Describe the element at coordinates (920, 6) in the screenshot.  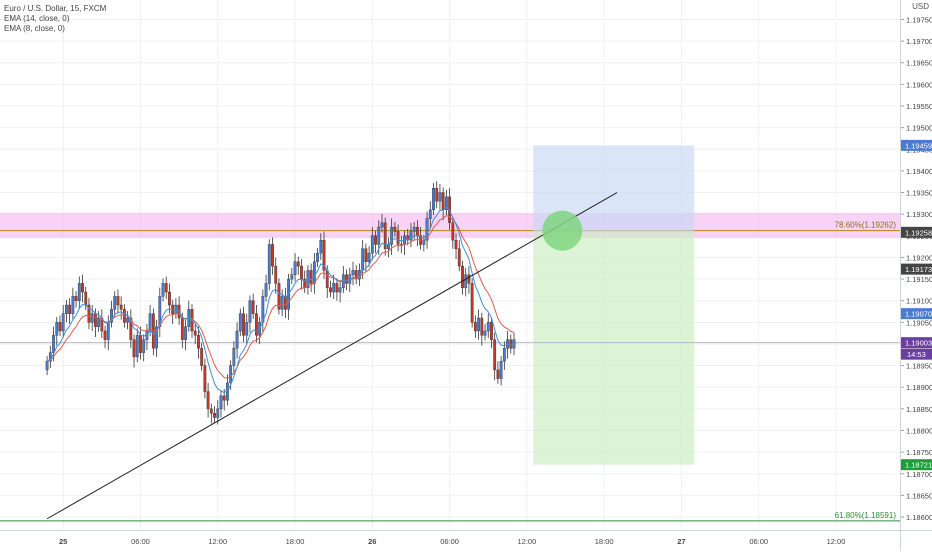
I see `currency-label: USD` at that location.